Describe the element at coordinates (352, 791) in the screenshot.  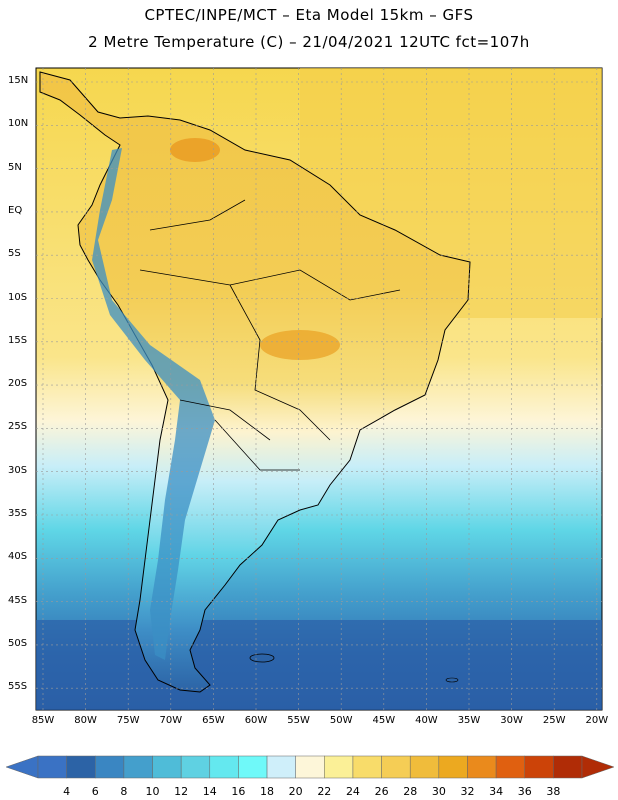
I see `colorbar-label: 24` at that location.